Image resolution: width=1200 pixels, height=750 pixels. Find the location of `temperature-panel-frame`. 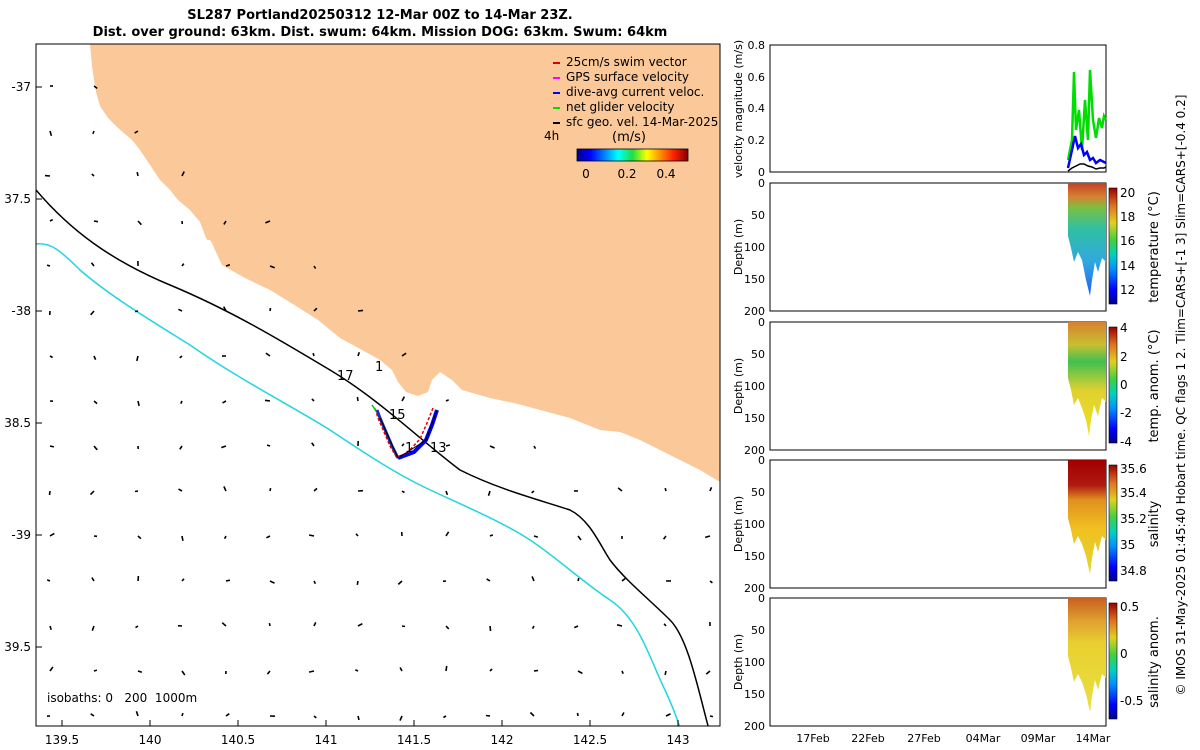

temperature-panel-frame is located at coordinates (938, 247).